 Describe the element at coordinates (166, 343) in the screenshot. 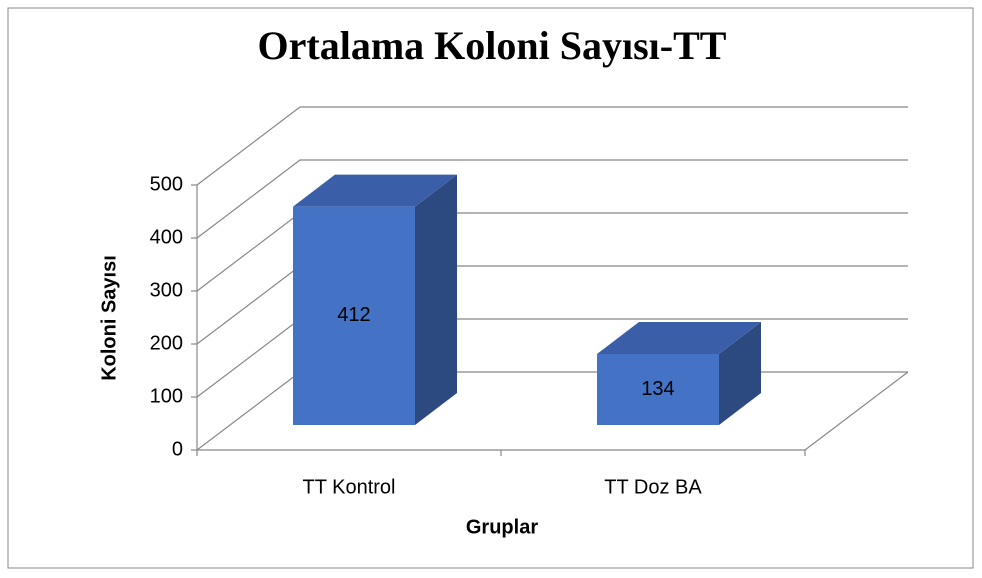

I see `y-tick-label: 200` at that location.